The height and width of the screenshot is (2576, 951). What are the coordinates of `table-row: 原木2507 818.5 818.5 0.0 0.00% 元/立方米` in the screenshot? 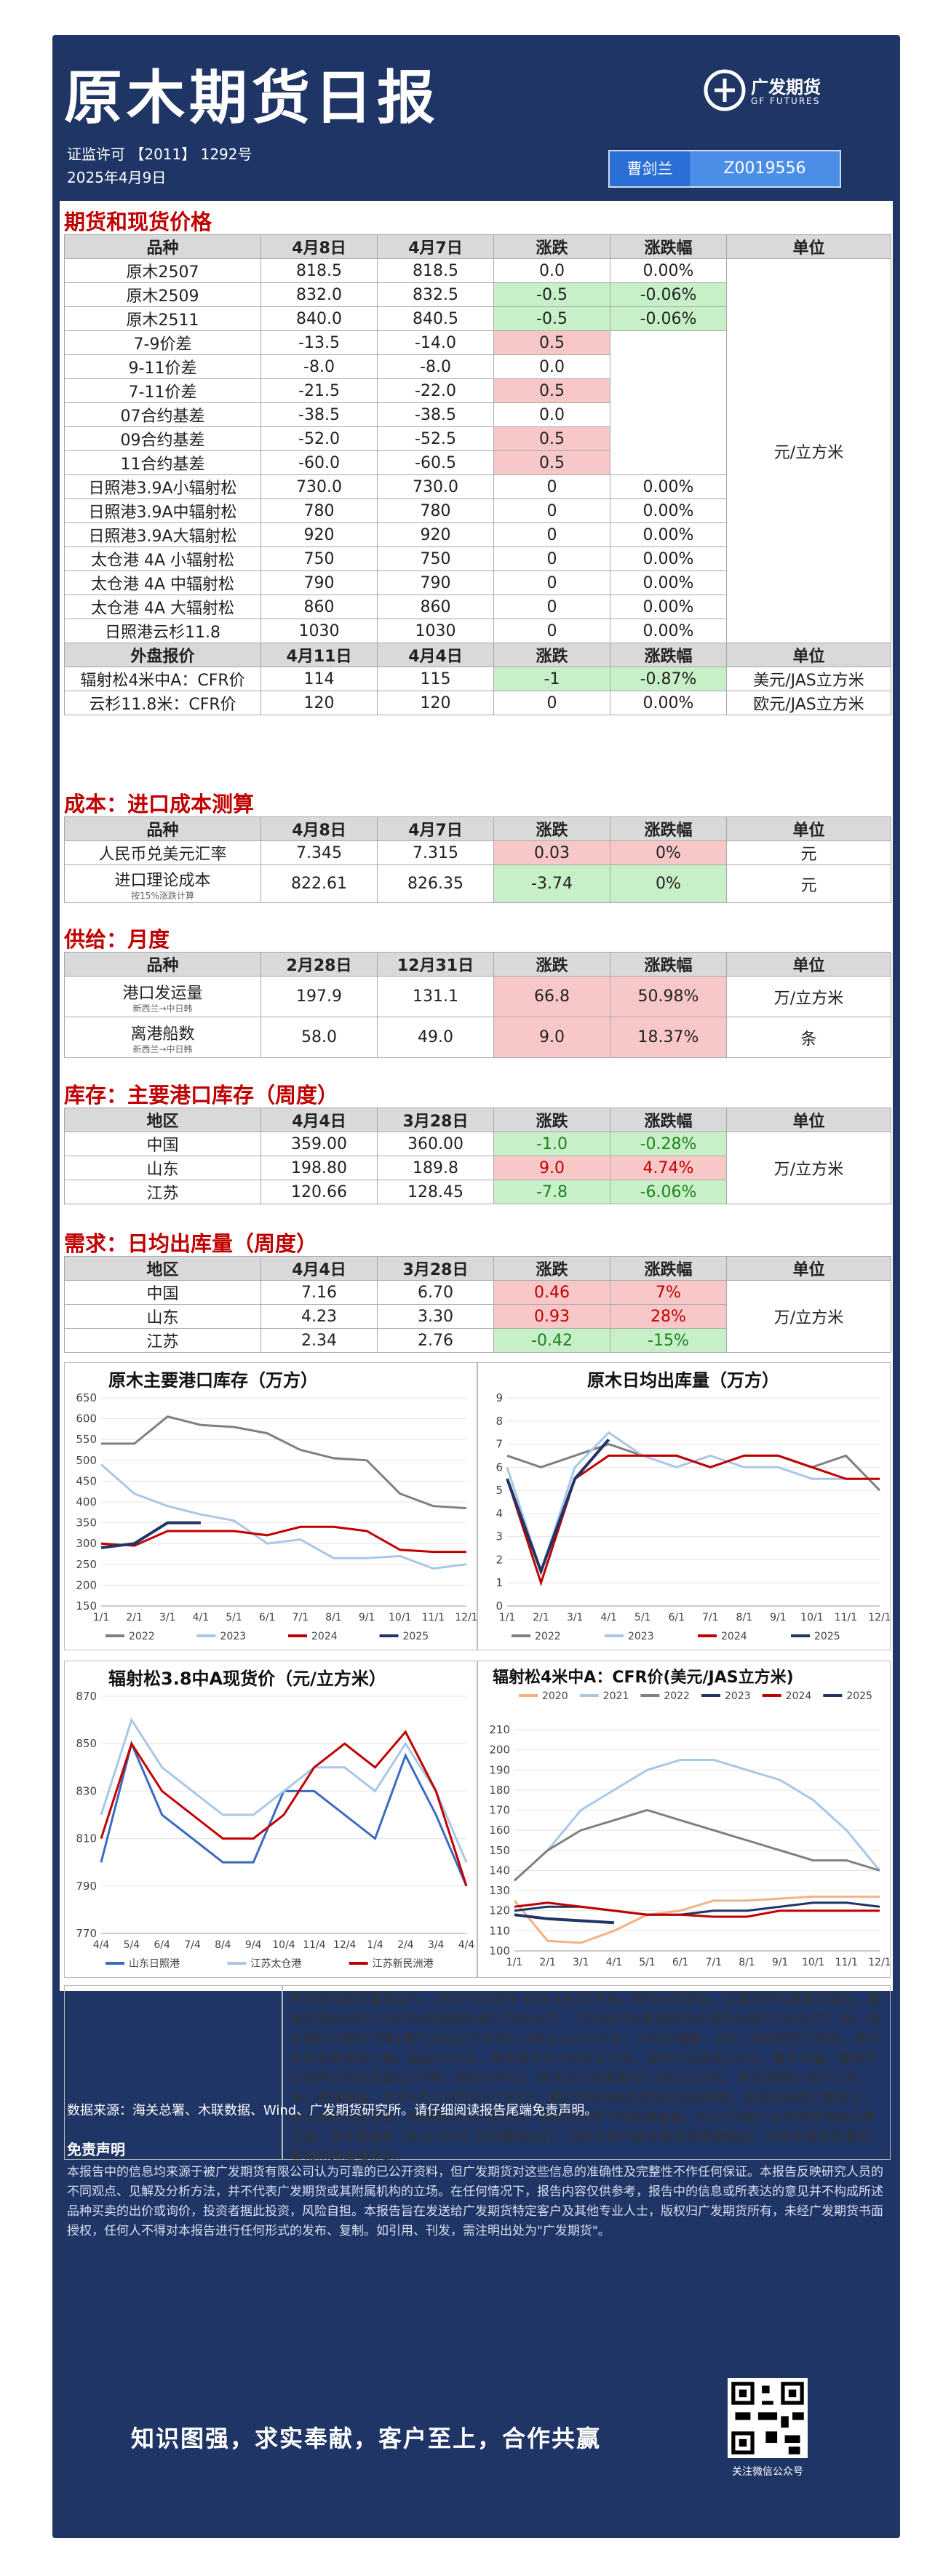 It's located at (477, 450).